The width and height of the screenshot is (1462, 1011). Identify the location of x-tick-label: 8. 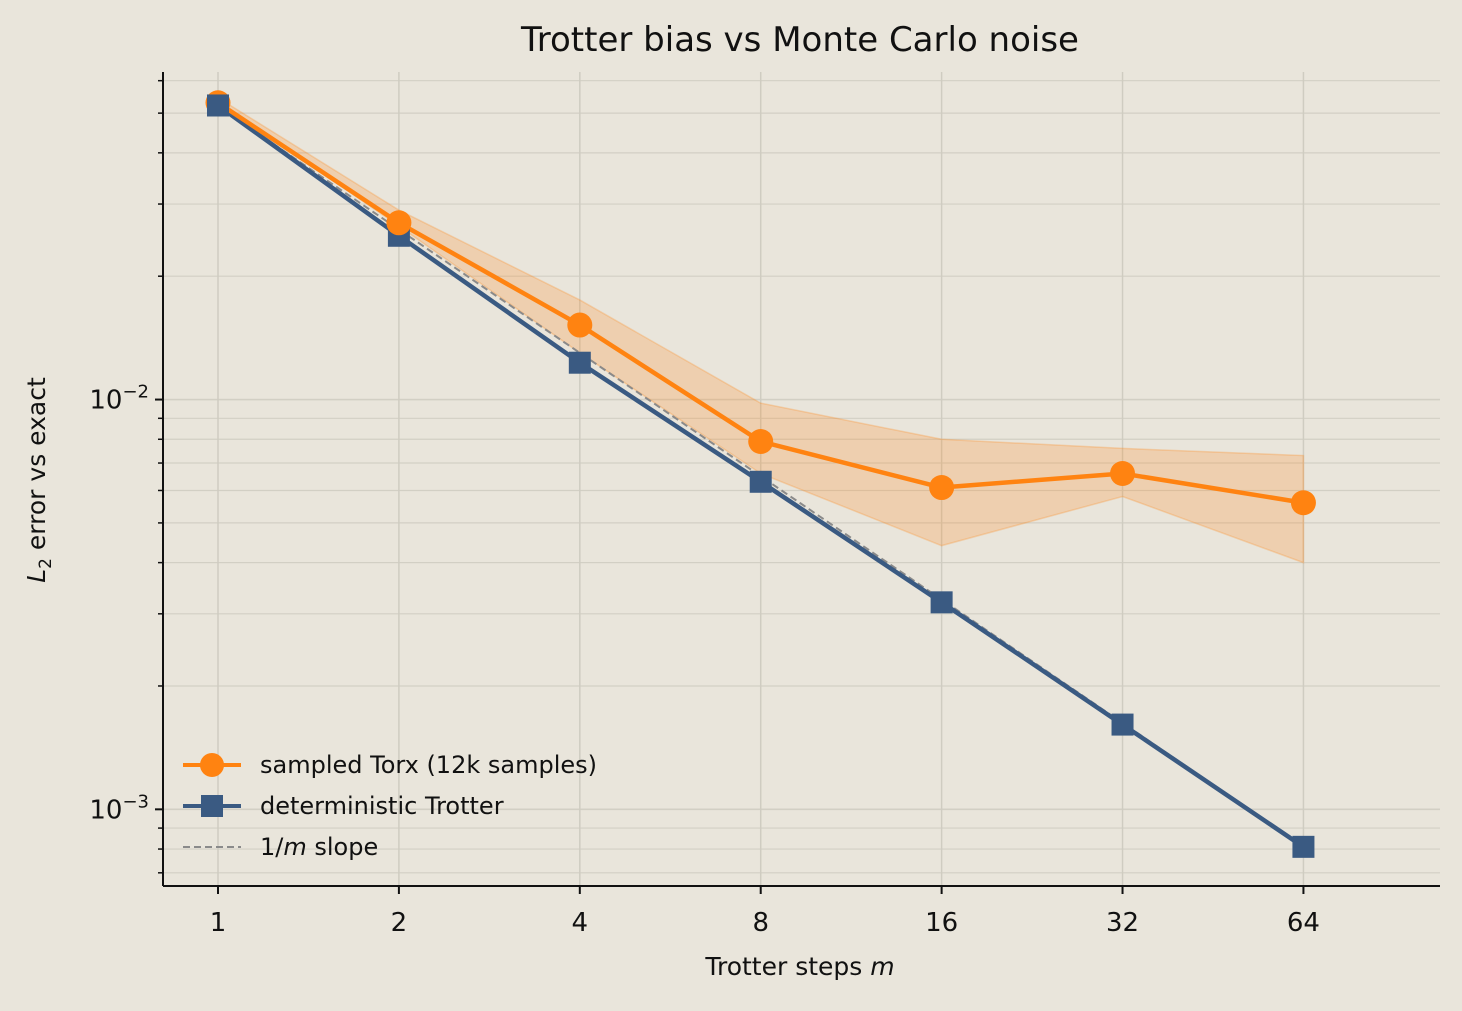
(760, 923).